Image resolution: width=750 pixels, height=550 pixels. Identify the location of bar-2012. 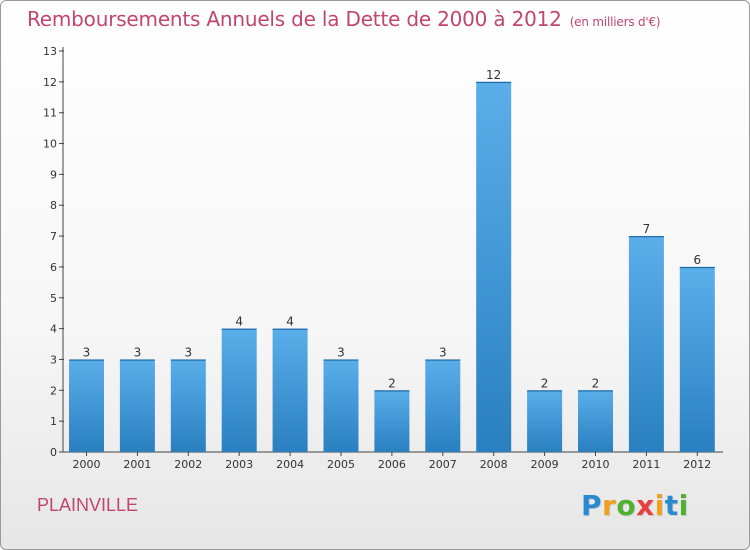
(697, 359).